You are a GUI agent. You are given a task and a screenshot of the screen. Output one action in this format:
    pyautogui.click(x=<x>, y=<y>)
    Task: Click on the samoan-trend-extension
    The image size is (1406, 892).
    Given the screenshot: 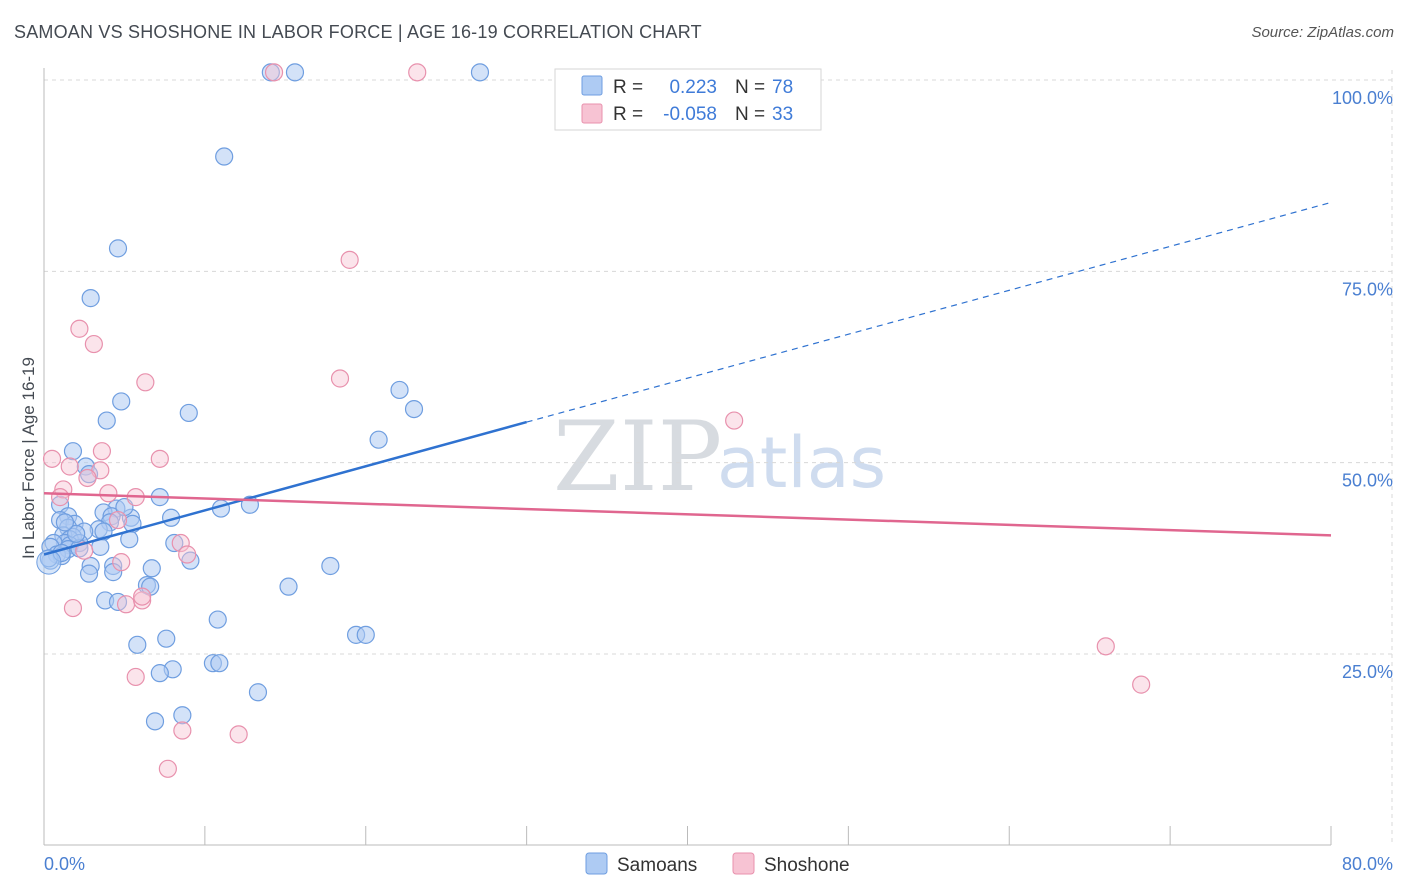 What is the action you would take?
    pyautogui.click(x=929, y=312)
    